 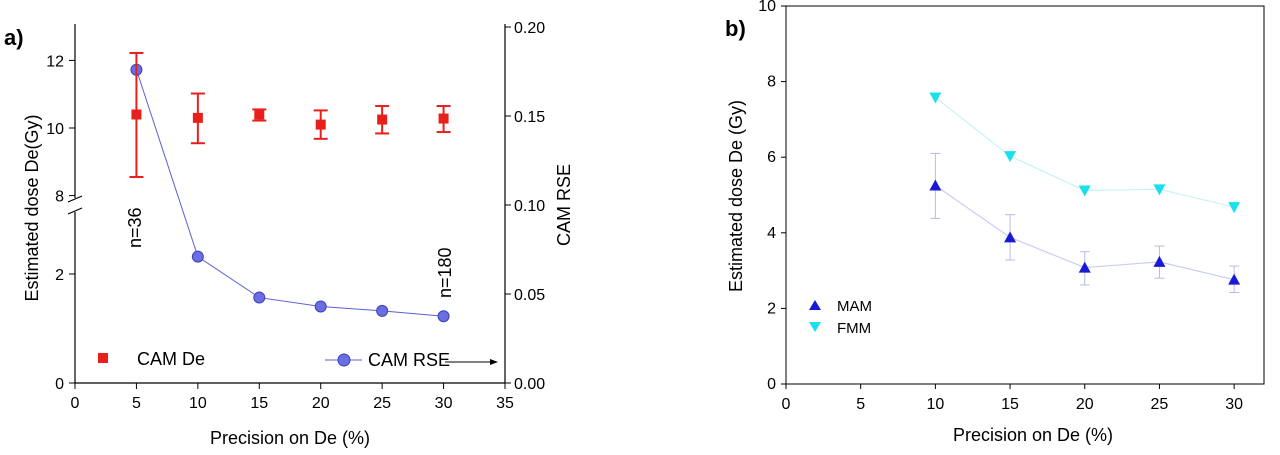 What do you see at coordinates (135, 227) in the screenshot?
I see `a-annotation-n36: n=36` at bounding box center [135, 227].